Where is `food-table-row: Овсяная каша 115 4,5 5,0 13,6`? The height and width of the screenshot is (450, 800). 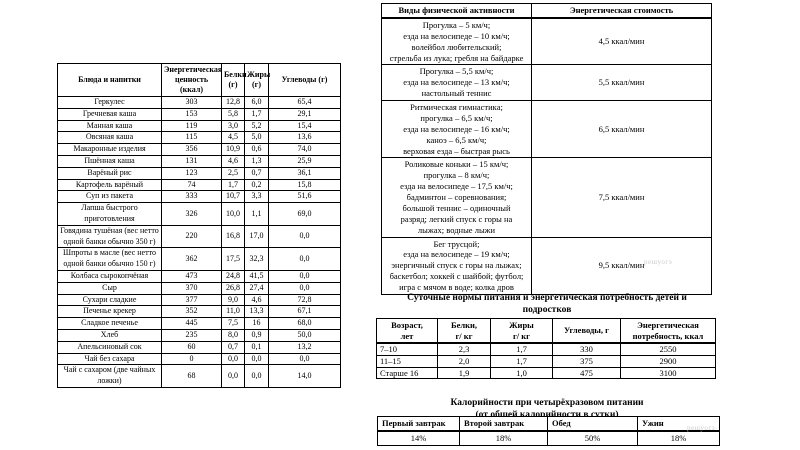 food-table-row: Овсяная каша 115 4,5 5,0 13,6 is located at coordinates (199, 138).